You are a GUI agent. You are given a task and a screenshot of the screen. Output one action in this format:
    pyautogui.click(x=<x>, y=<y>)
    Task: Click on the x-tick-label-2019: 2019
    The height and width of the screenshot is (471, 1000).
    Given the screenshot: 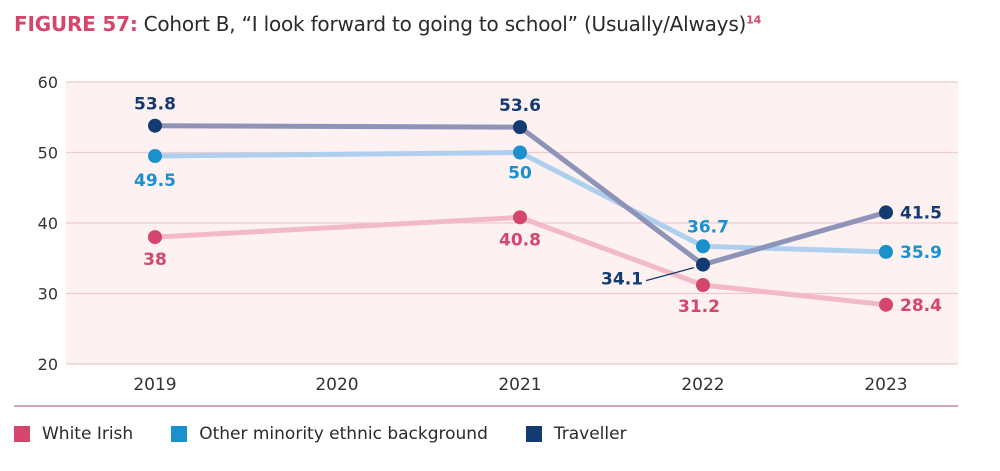 What is the action you would take?
    pyautogui.click(x=154, y=385)
    